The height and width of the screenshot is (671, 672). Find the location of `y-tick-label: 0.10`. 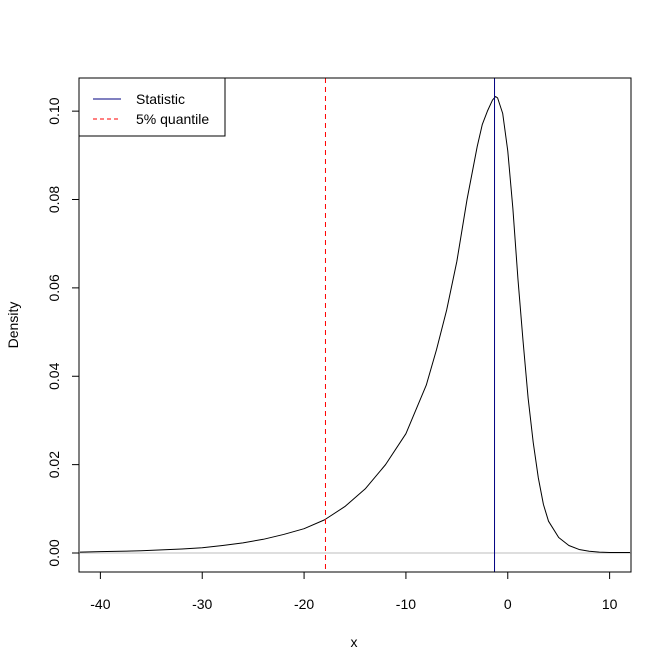

y-tick-label: 0.10 is located at coordinates (54, 110).